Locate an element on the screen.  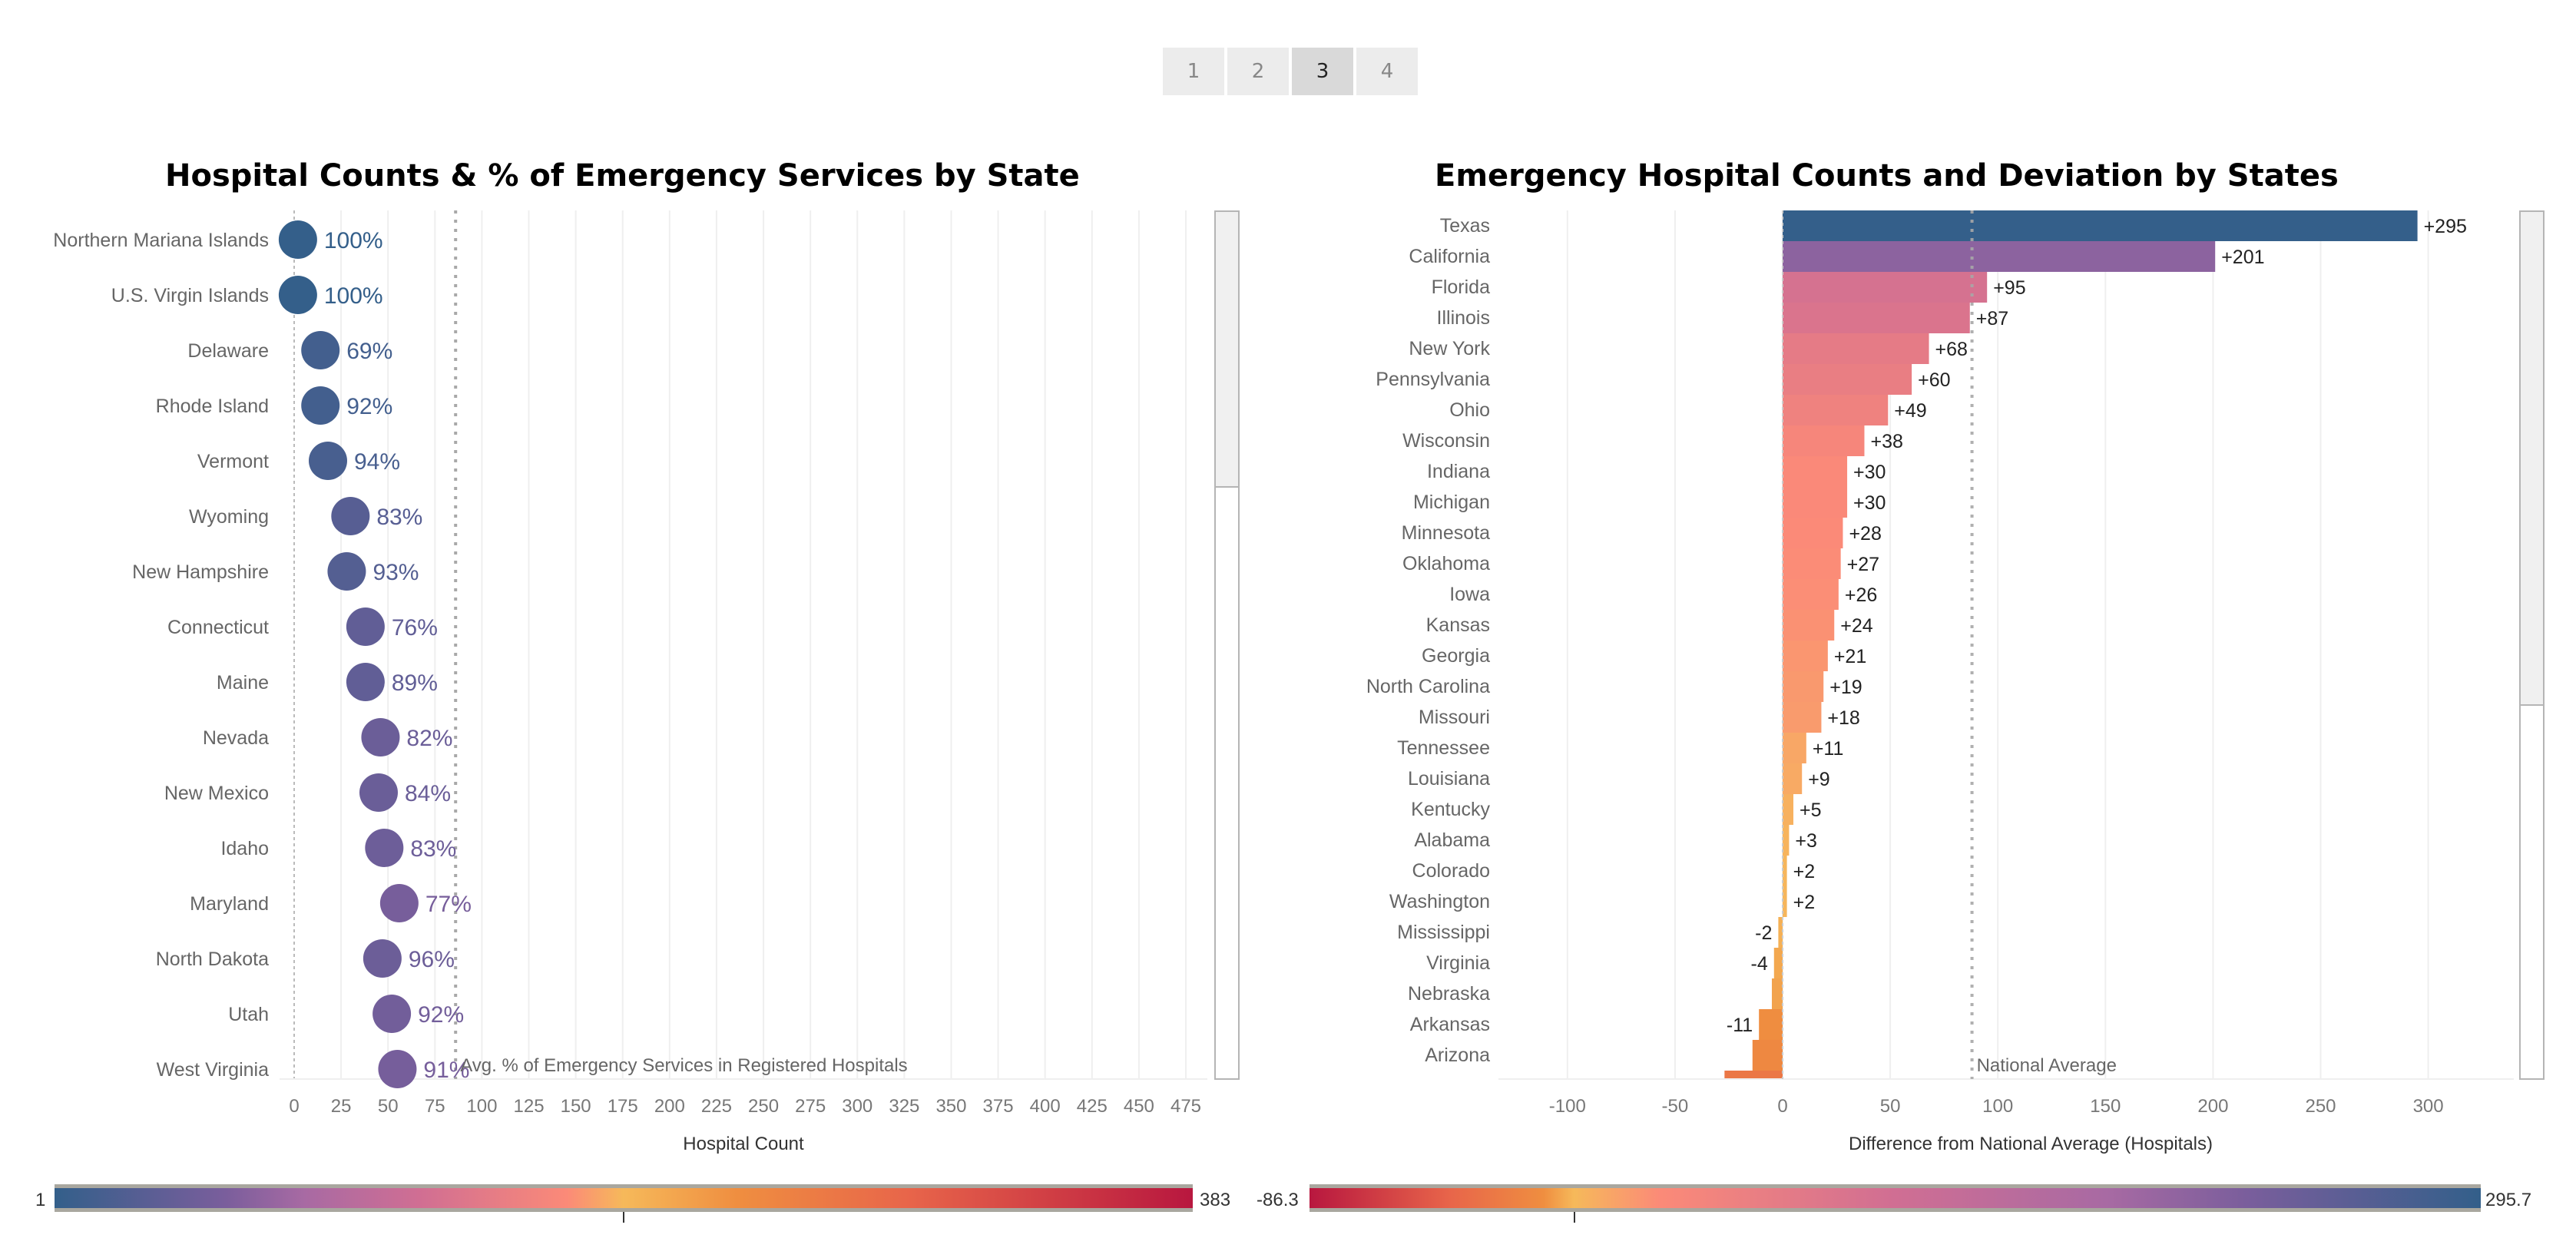
right-x-tick-label: 300 is located at coordinates (2428, 1106).